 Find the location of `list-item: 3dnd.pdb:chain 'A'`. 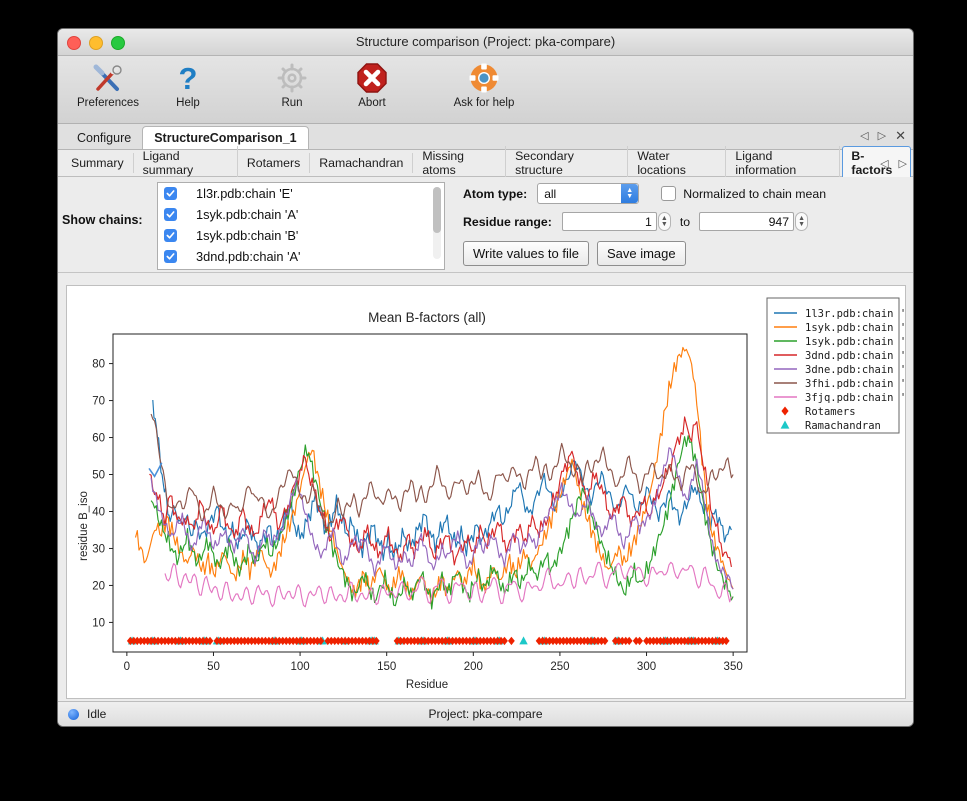

list-item: 3dnd.pdb:chain 'A' is located at coordinates (301, 256).